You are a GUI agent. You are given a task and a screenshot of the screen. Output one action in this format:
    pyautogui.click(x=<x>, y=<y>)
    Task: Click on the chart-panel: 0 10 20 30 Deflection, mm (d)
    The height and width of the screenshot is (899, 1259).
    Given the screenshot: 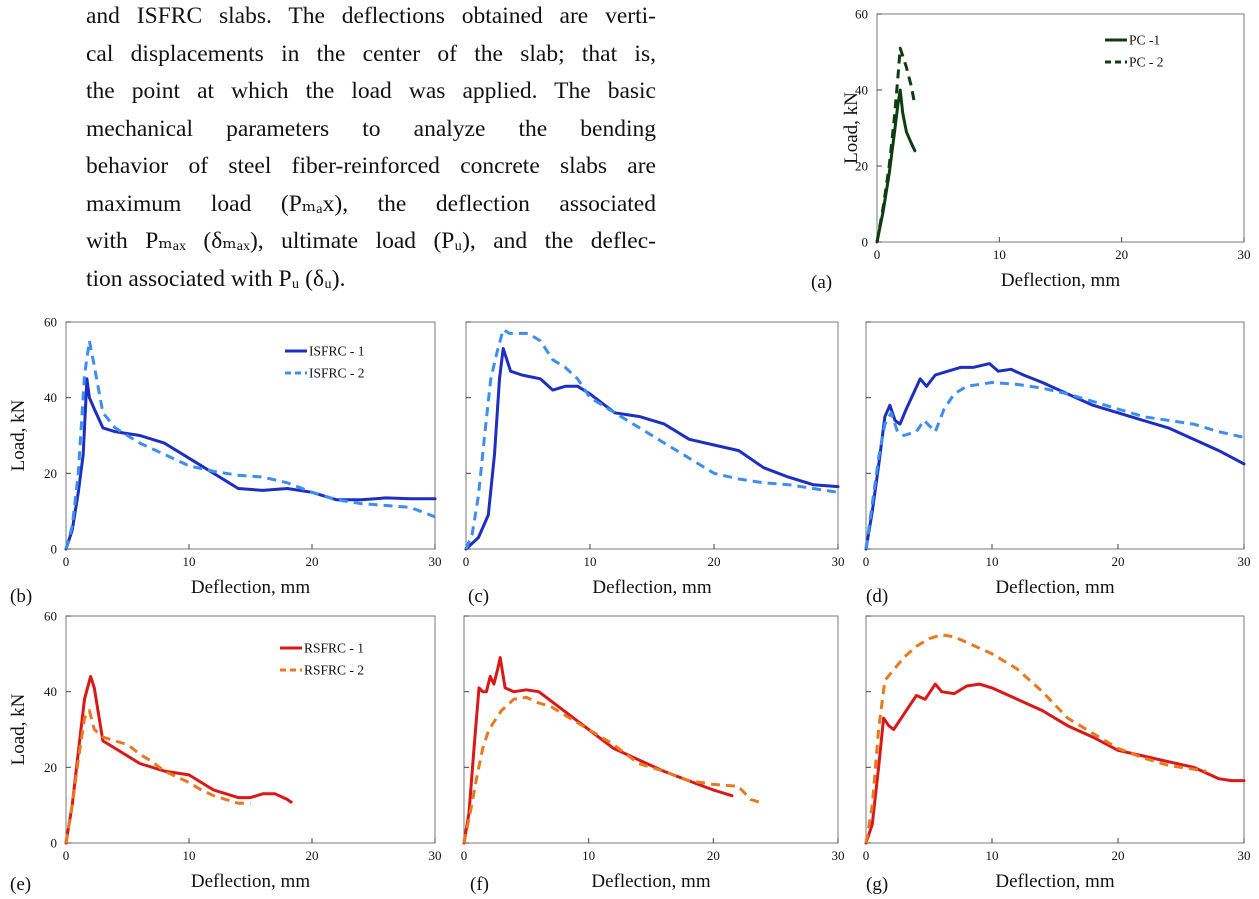 What is the action you would take?
    pyautogui.click(x=1057, y=464)
    